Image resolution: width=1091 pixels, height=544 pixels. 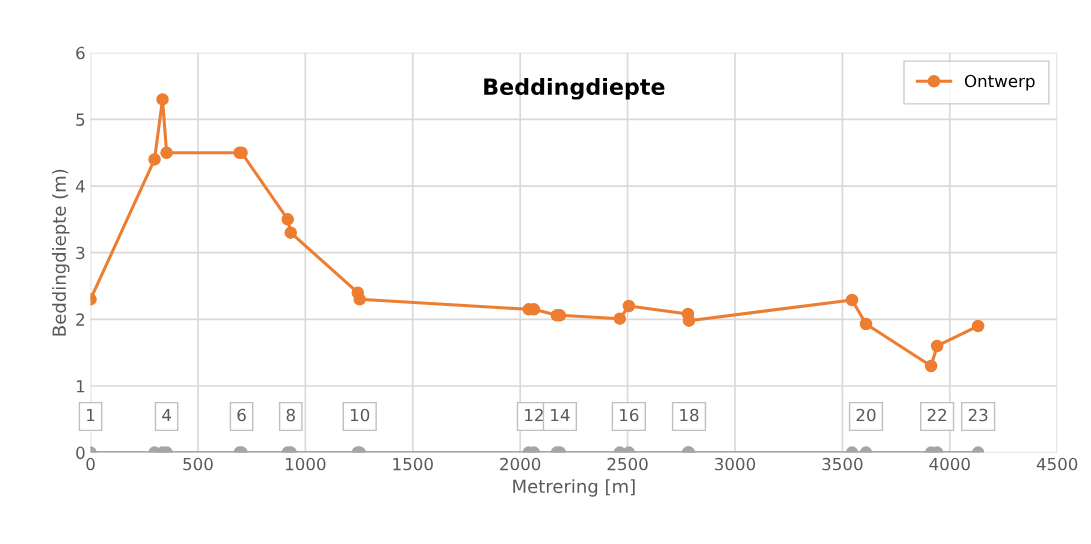 I want to click on x-tick-label: 4000, so click(x=949, y=464).